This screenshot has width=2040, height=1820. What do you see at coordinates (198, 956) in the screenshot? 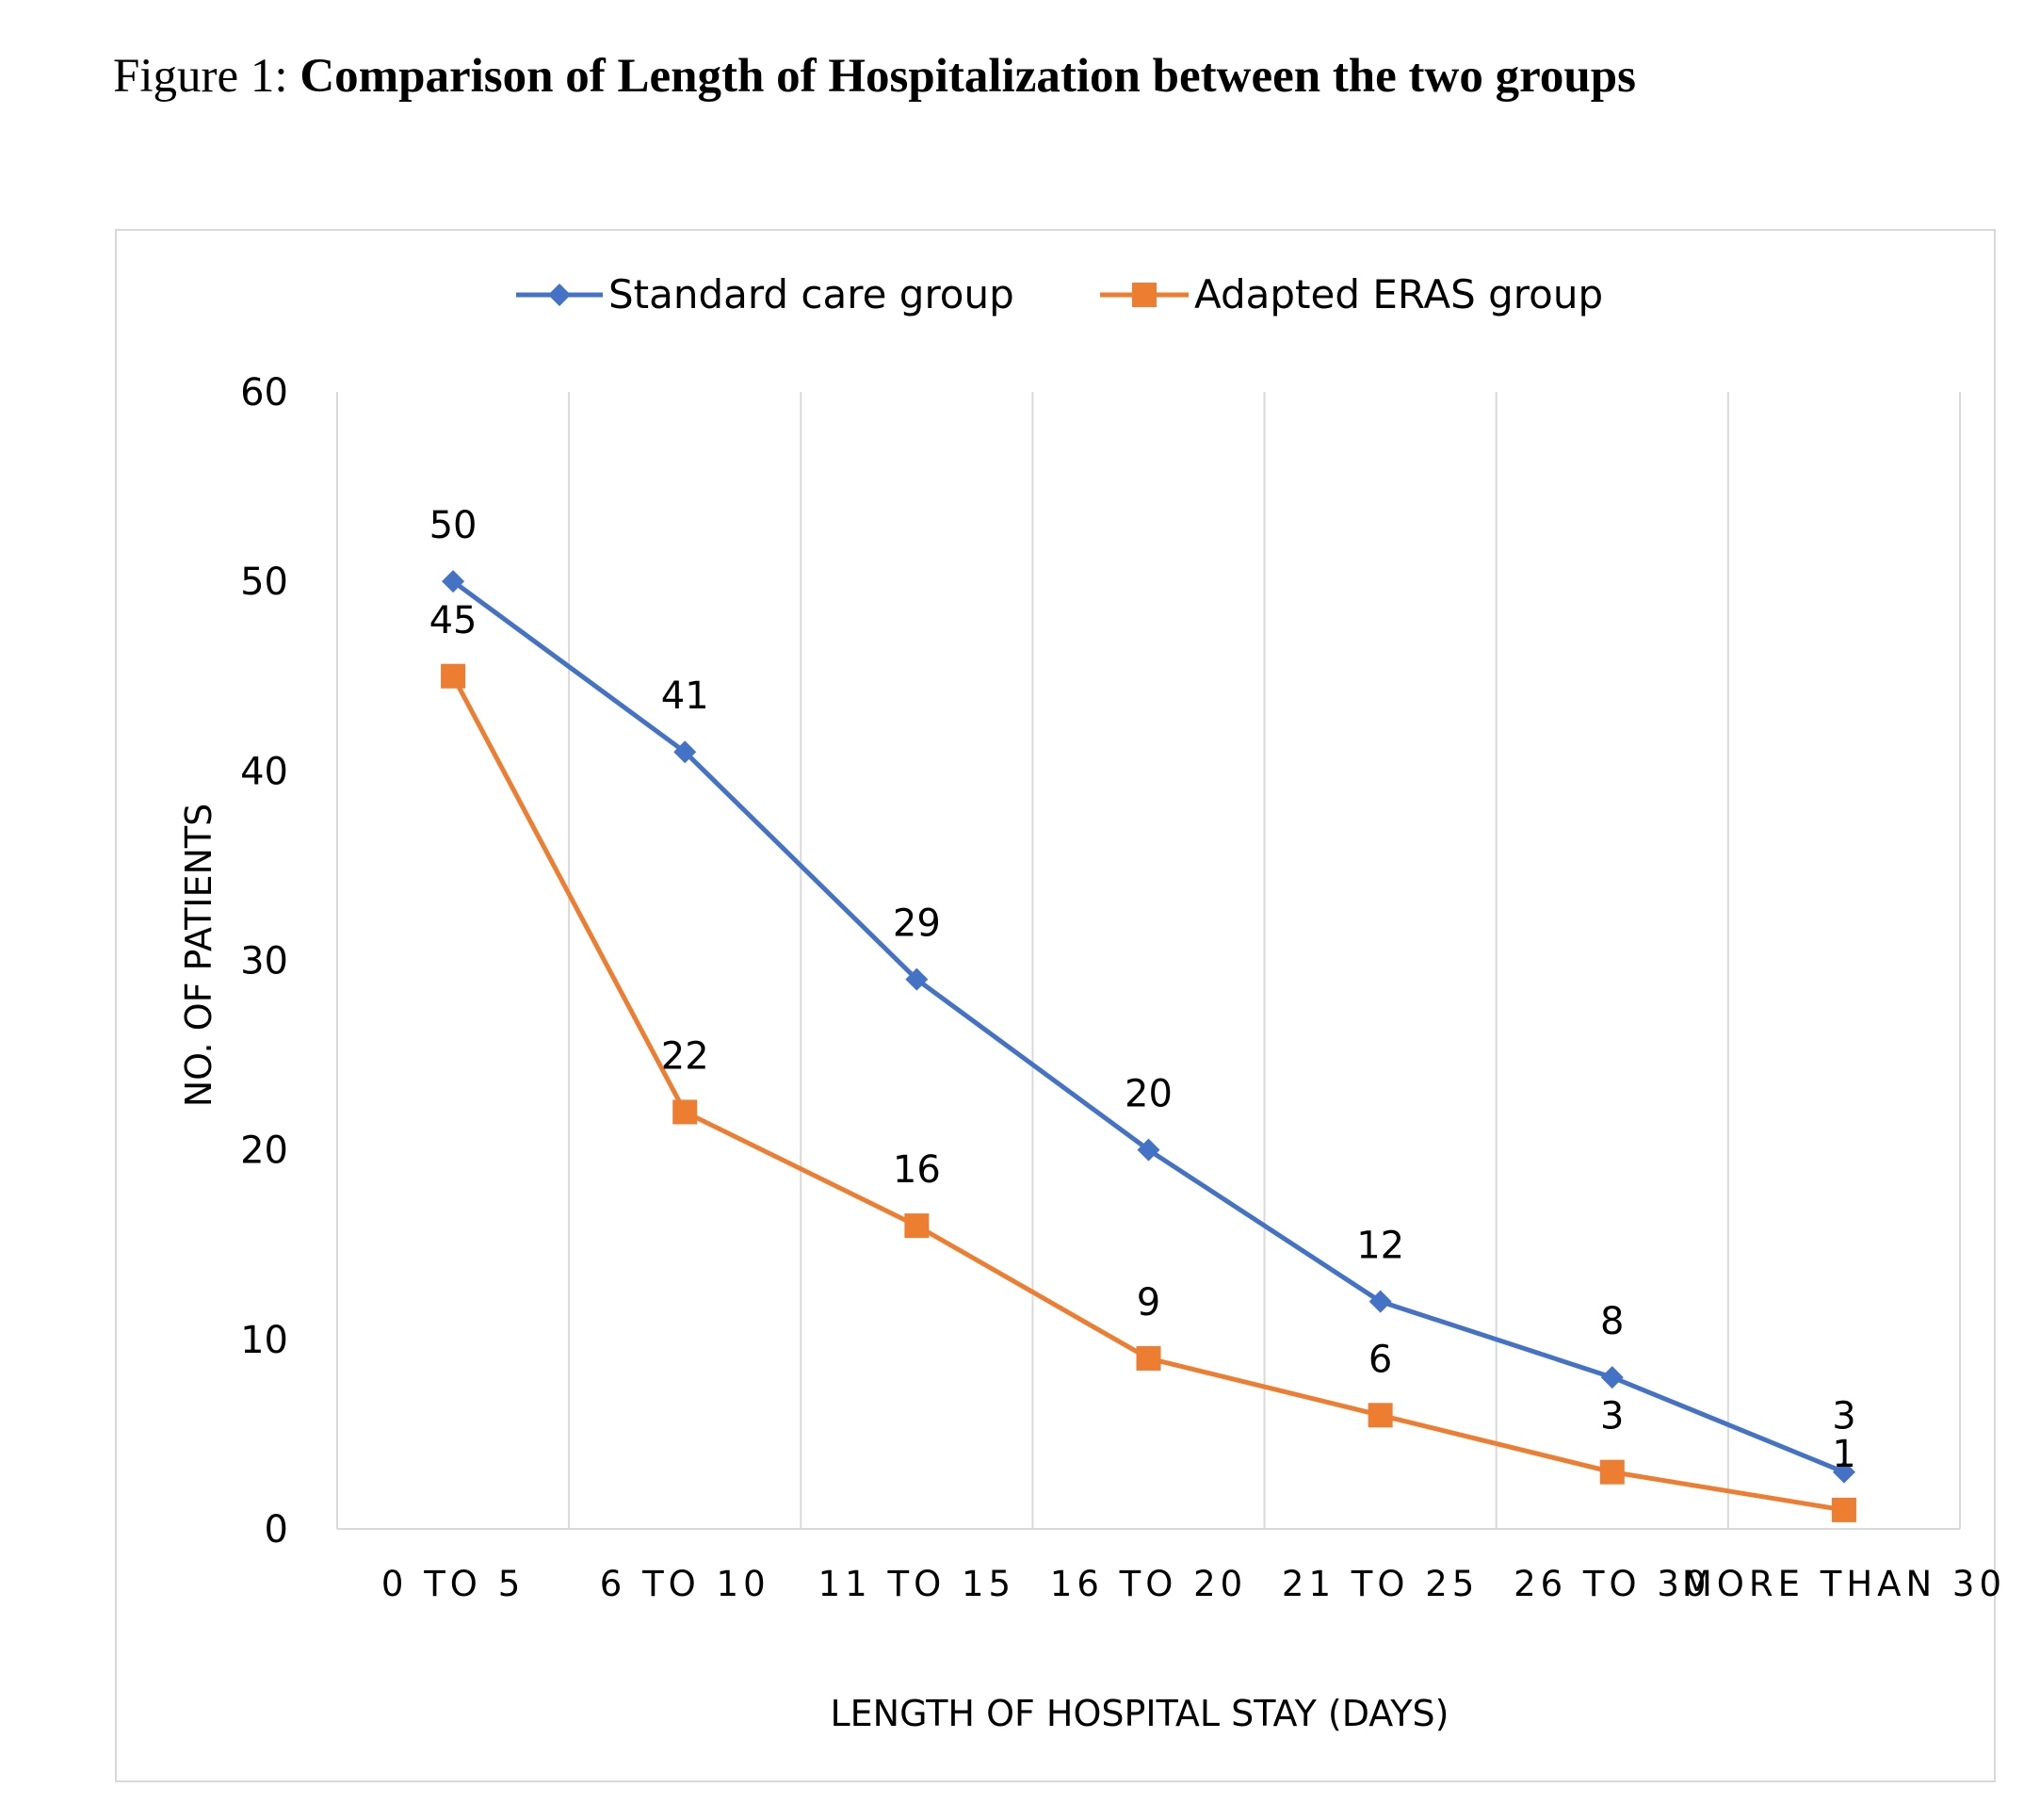
I see `y-axis-title: NO. OF PATIENTS` at bounding box center [198, 956].